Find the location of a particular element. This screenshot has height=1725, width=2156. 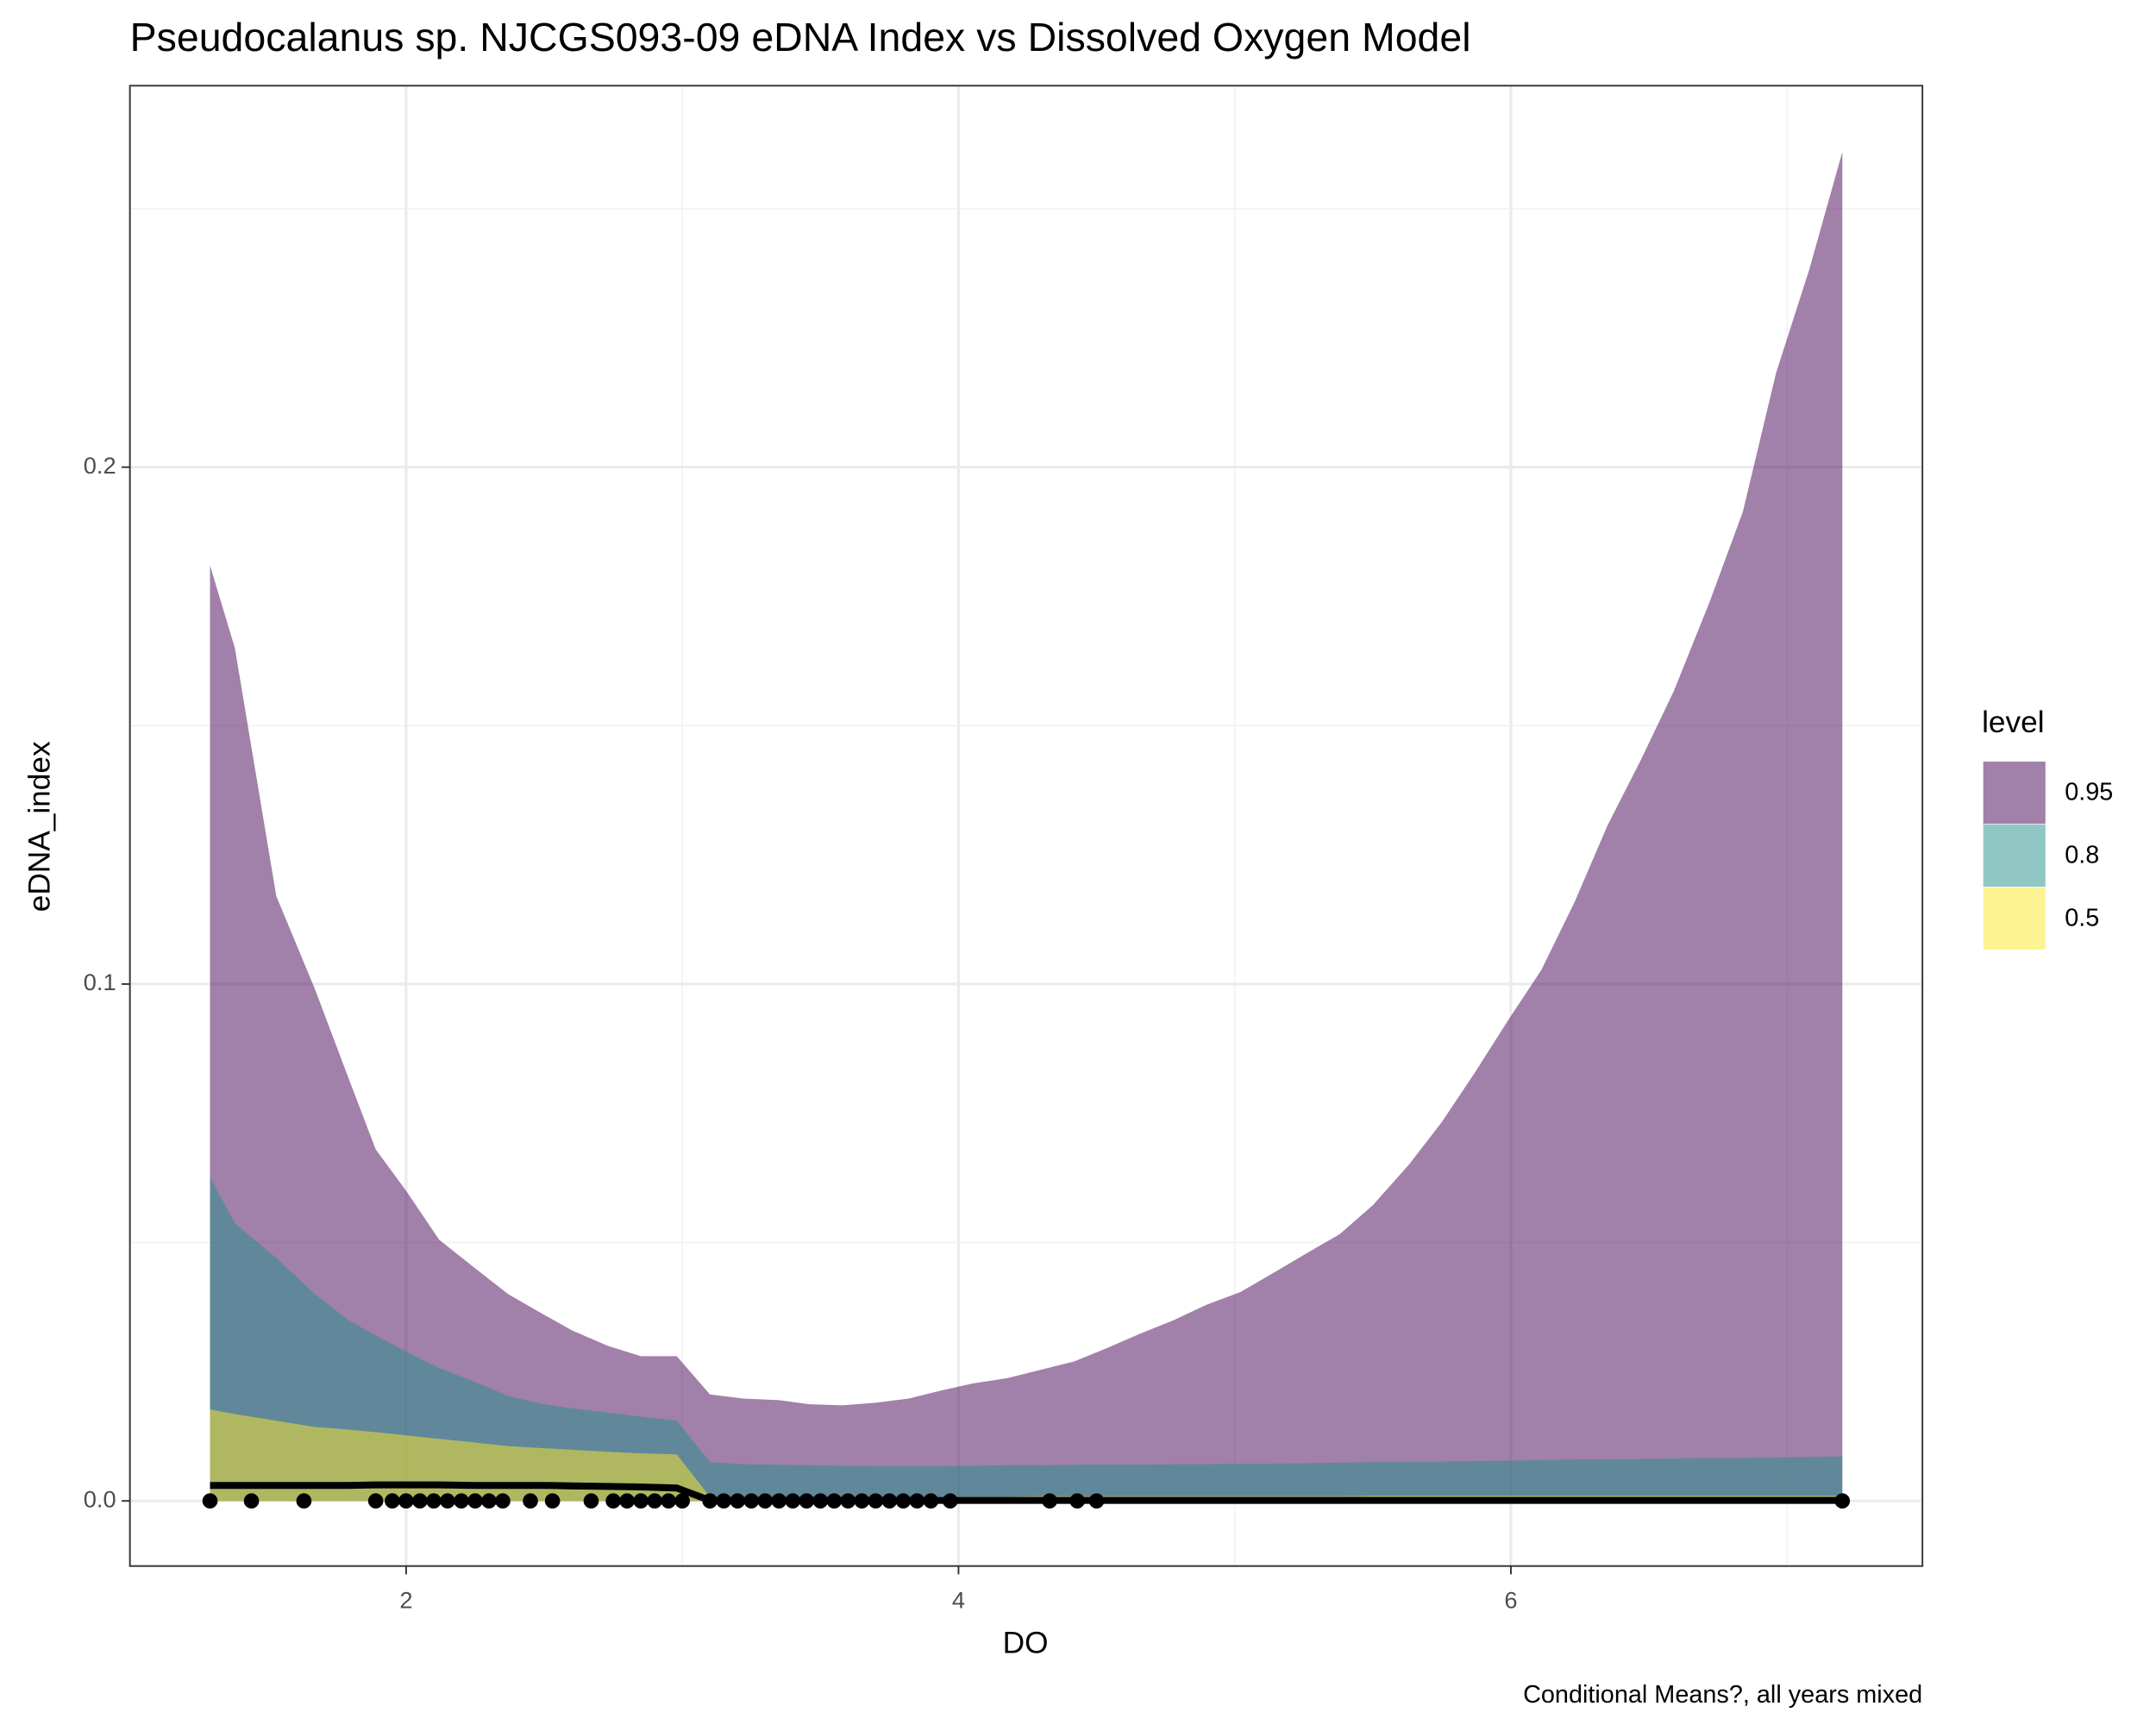

legend-title: level is located at coordinates (2013, 722).